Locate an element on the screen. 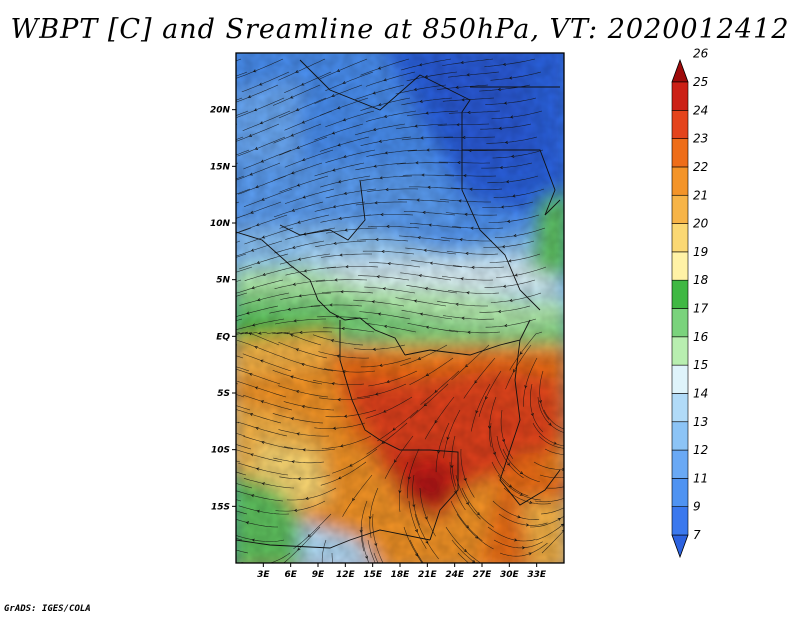  y-axis: 20N 15N 10N 5N EQ 5S 10S 15S is located at coordinates (223, 309).